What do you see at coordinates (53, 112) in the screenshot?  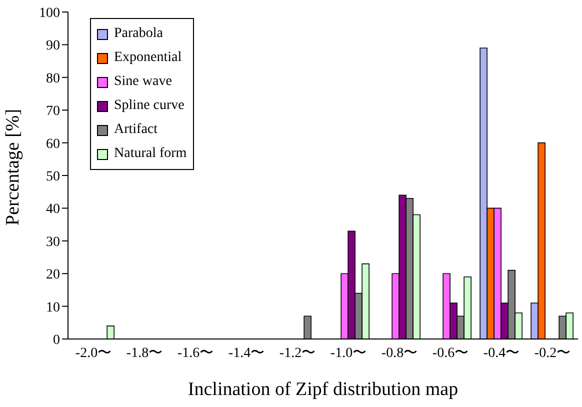 I see `y-tick-label: 70` at bounding box center [53, 112].